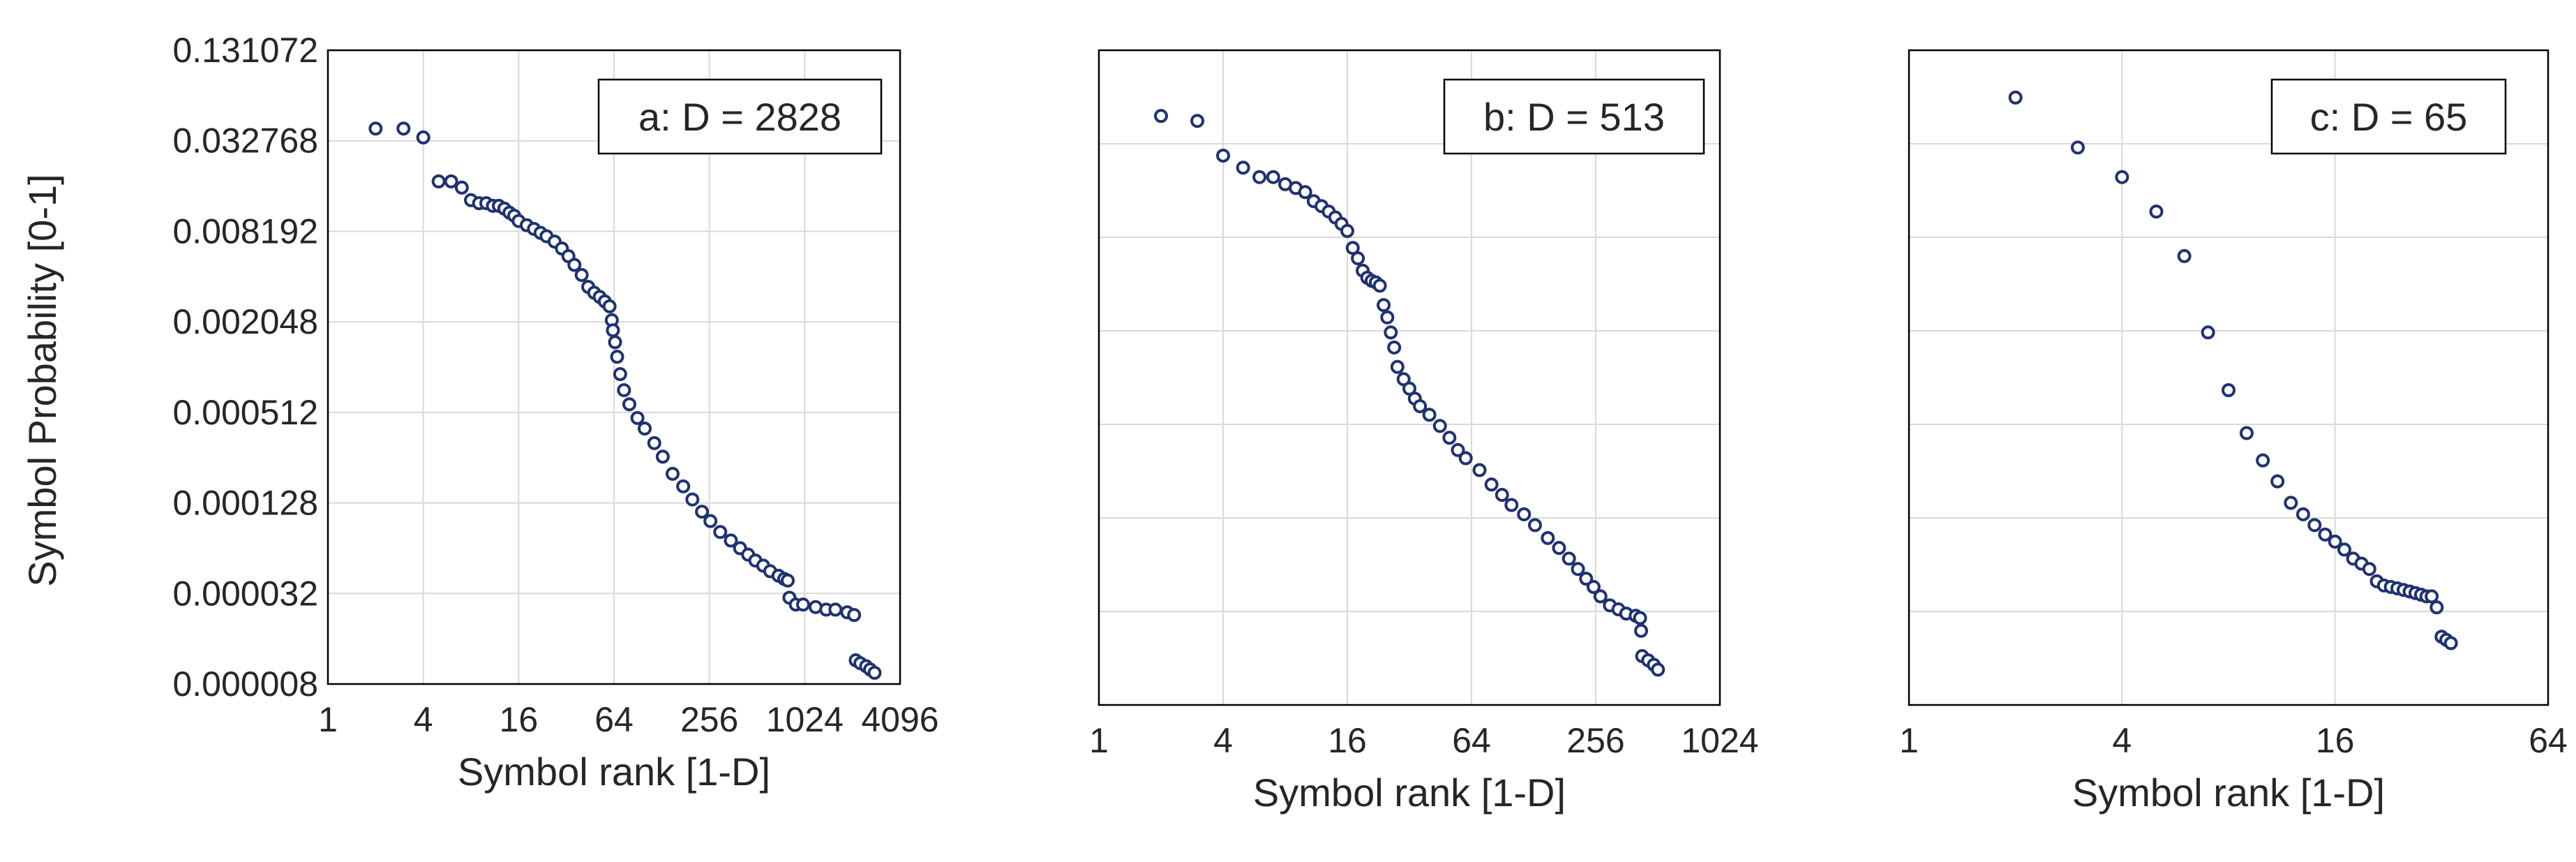 This screenshot has height=862, width=2576. What do you see at coordinates (899, 719) in the screenshot?
I see `x-tick-label: 4096` at bounding box center [899, 719].